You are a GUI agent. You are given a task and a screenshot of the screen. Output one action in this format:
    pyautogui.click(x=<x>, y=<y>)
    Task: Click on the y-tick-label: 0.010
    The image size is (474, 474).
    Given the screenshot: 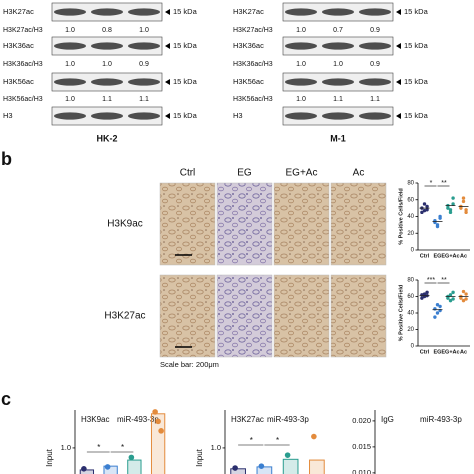 What is the action you would take?
    pyautogui.click(x=361, y=471)
    